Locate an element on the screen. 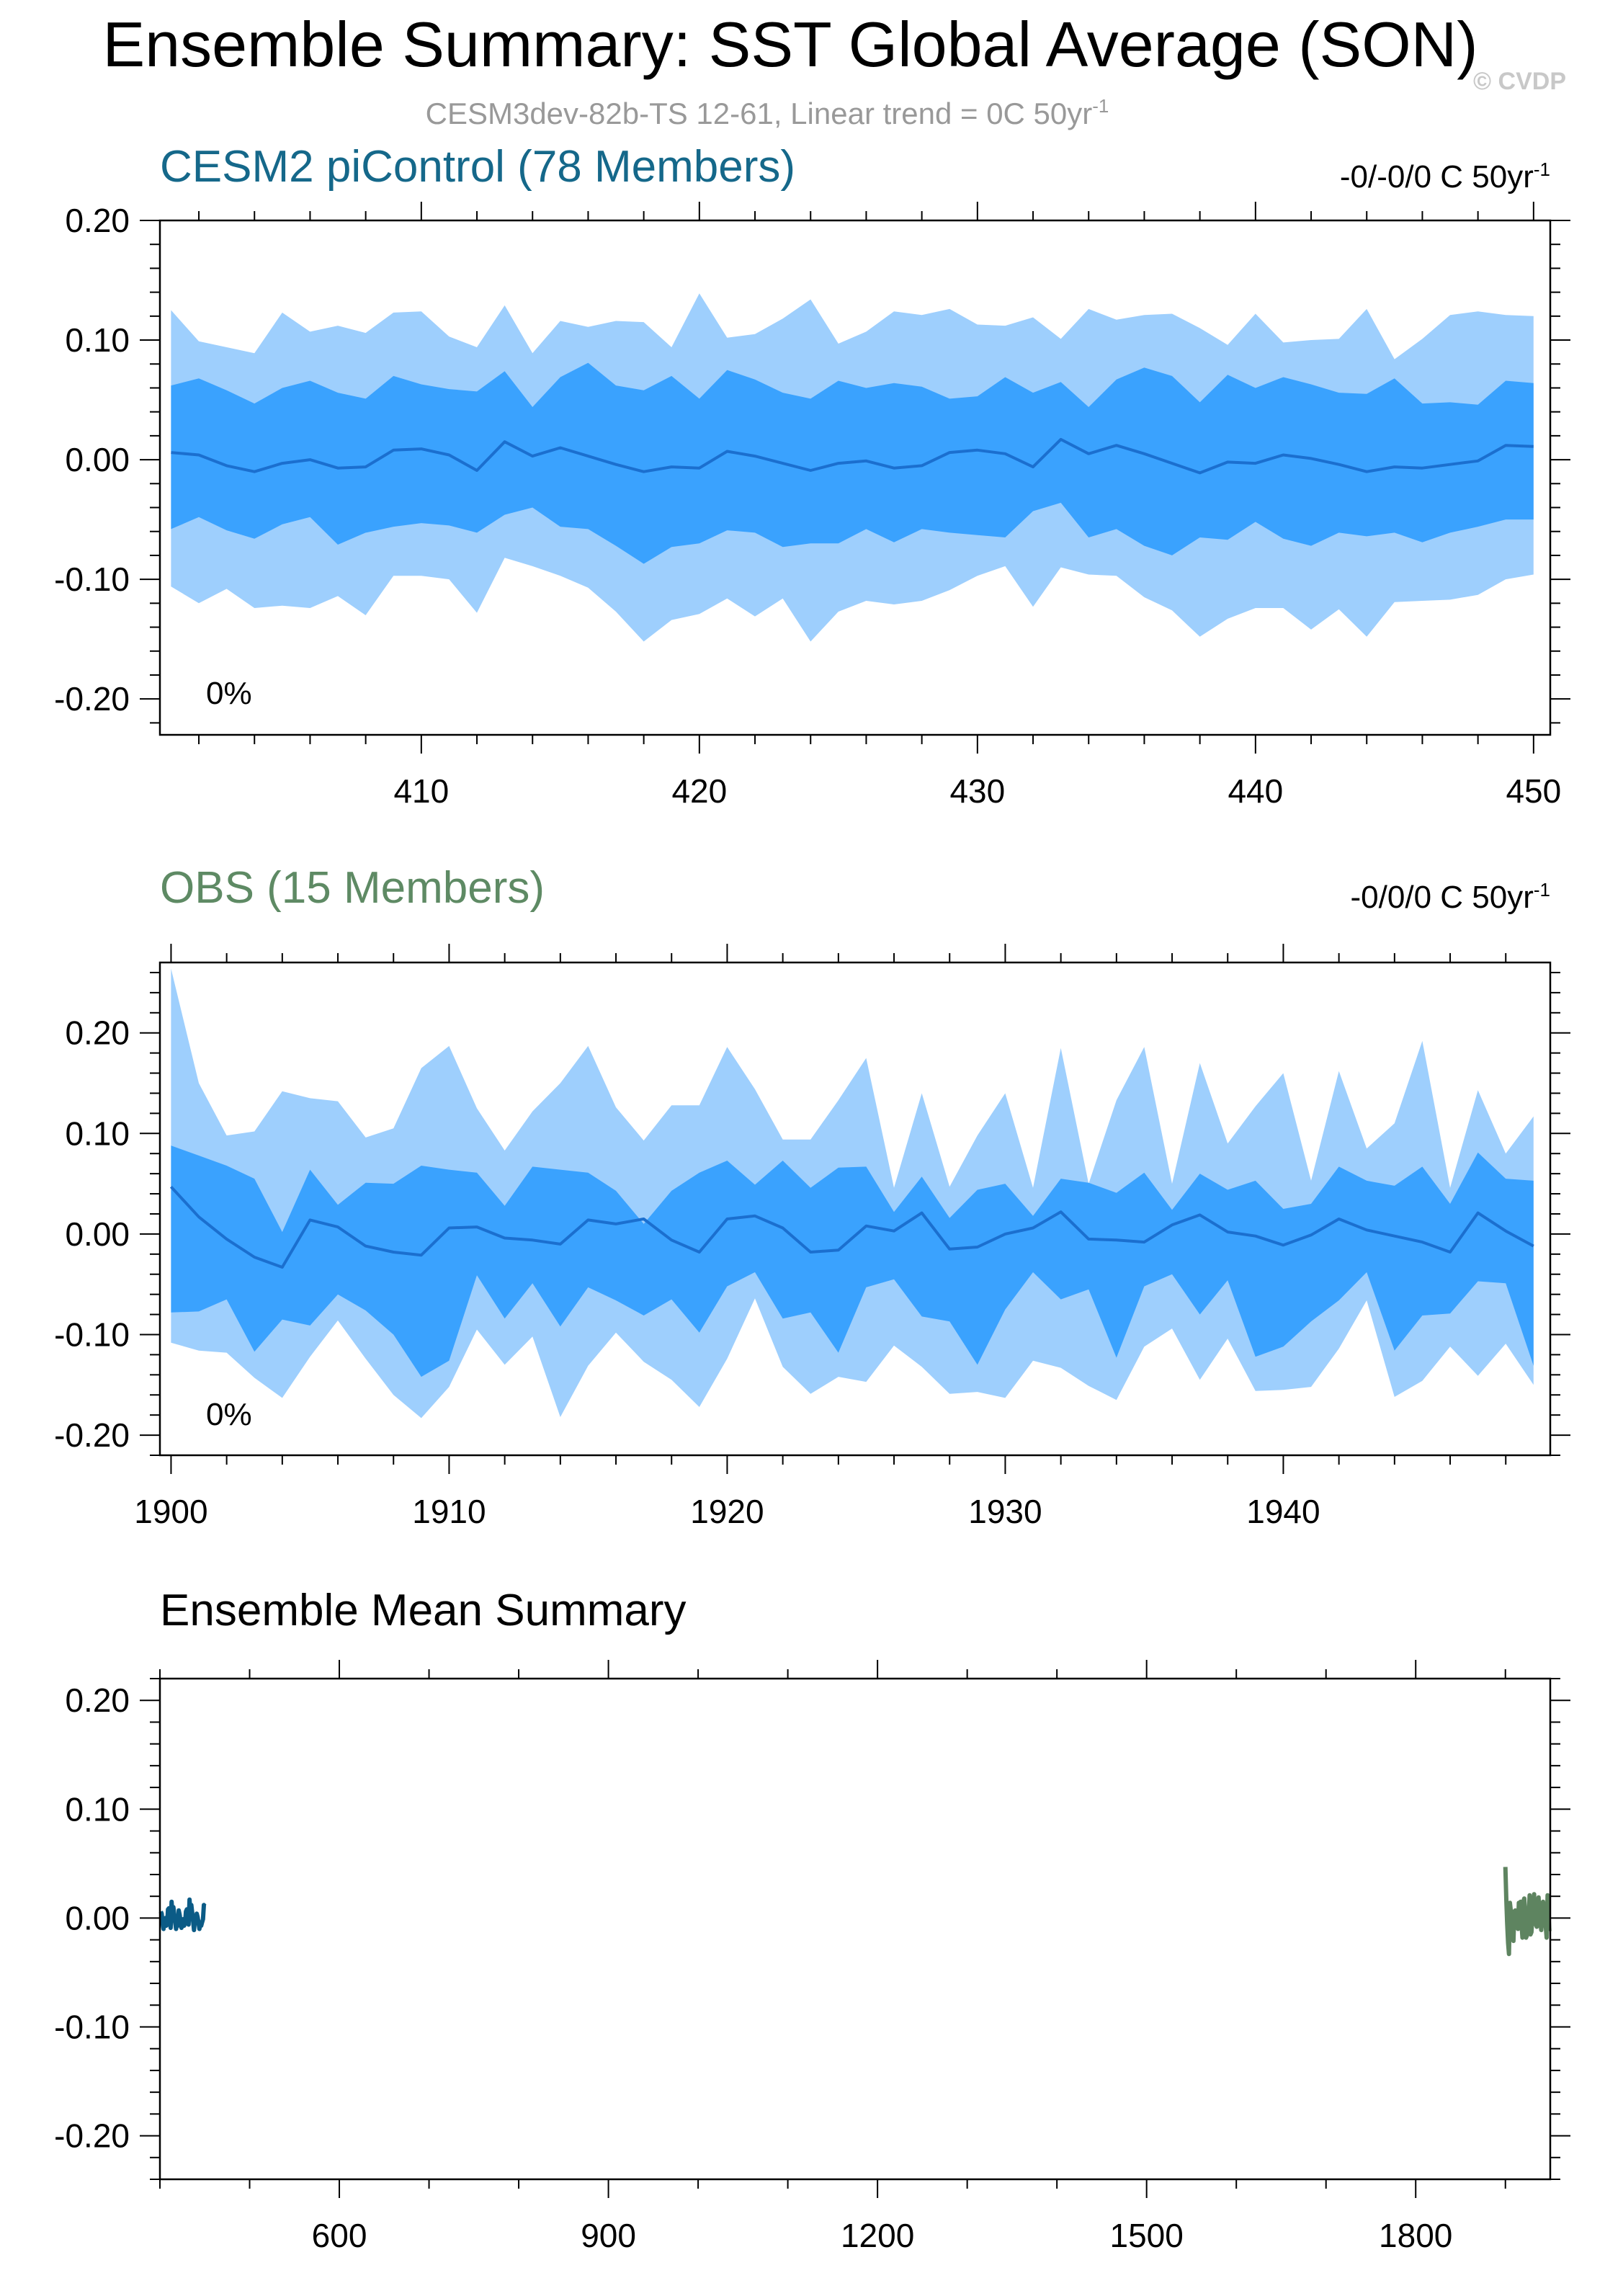 Image resolution: width=1605 pixels, height=2296 pixels. x-tick-label-obs: 1910 is located at coordinates (449, 1511).